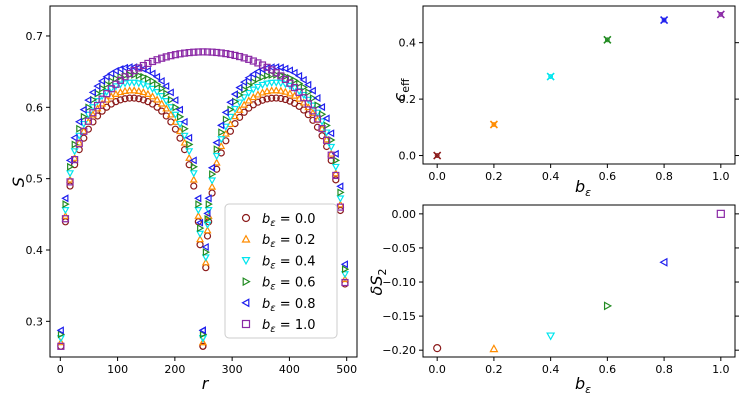 This screenshot has height=403, width=747. I want to click on legend-label: bε = 0.8, so click(289, 305).